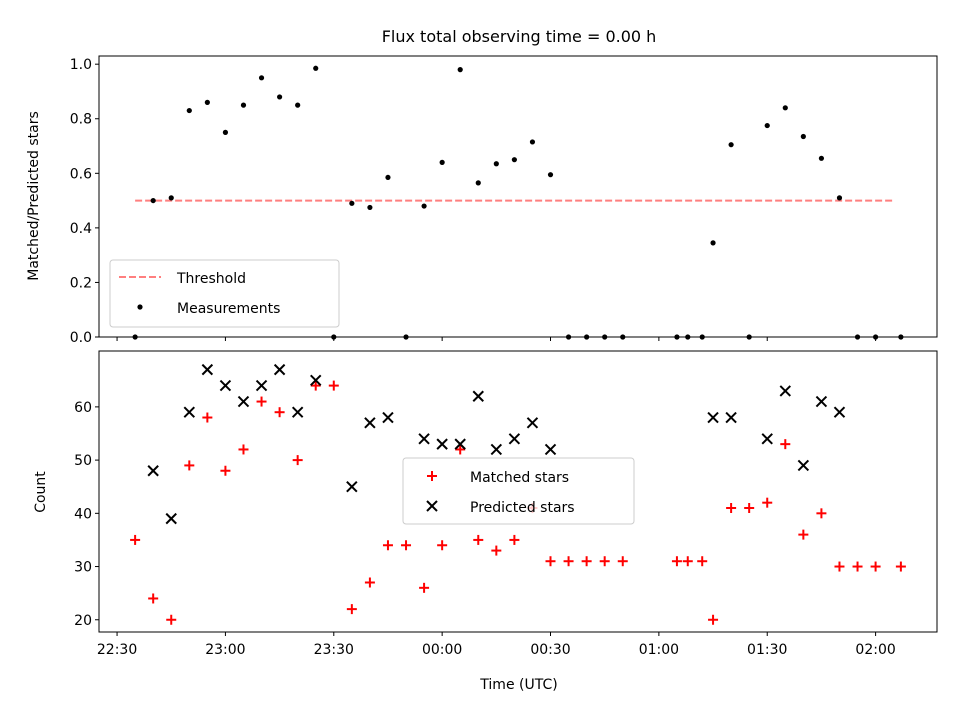 The width and height of the screenshot is (960, 720). Describe the element at coordinates (83, 408) in the screenshot. I see `count-y-tick-label: 60` at that location.